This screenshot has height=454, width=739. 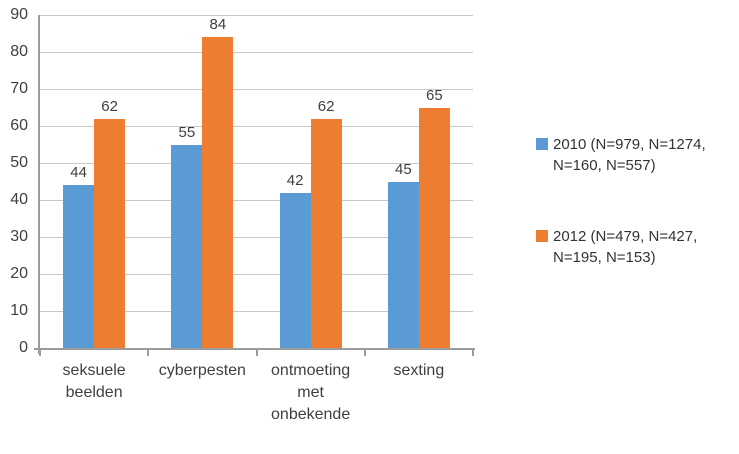 I want to click on y-axis-label: 10, so click(x=19, y=310).